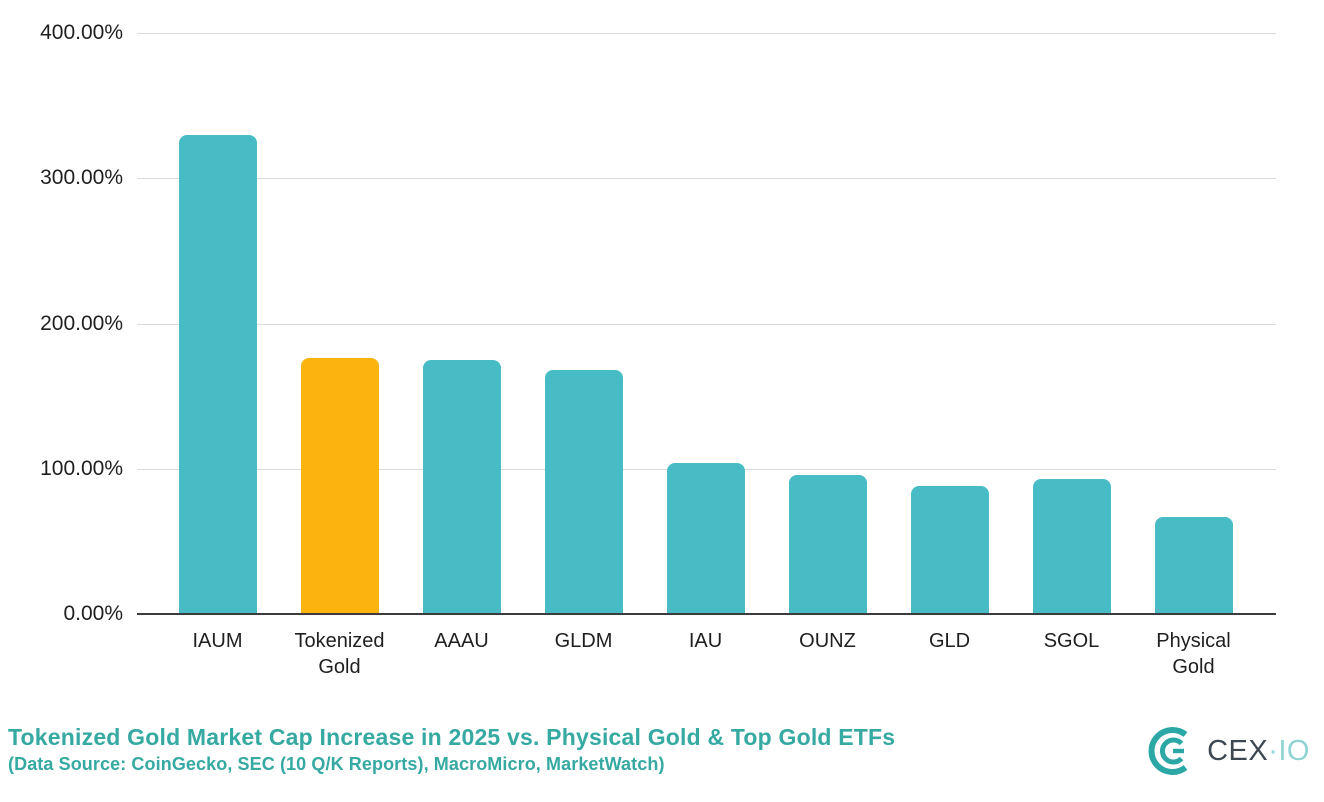  I want to click on x-axis-label-ounz: OUNZ, so click(827, 641).